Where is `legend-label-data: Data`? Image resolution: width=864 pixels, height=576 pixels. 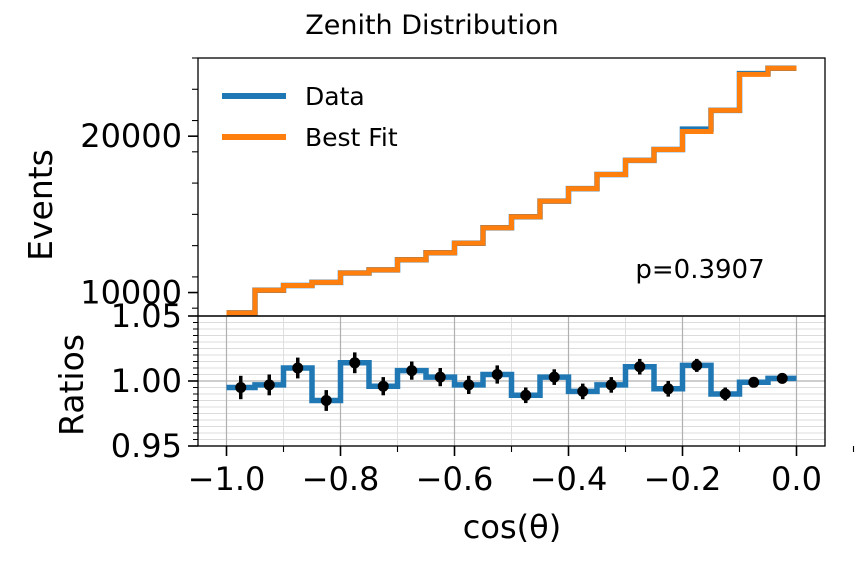
legend-label-data: Data is located at coordinates (335, 96).